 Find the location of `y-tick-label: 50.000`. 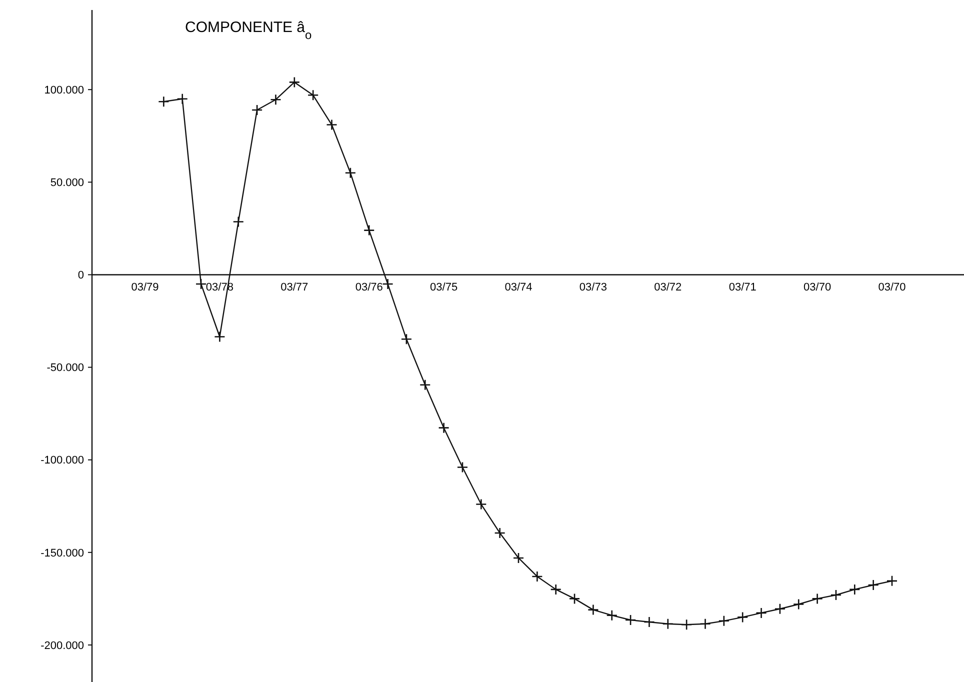

y-tick-label: 50.000 is located at coordinates (67, 183).